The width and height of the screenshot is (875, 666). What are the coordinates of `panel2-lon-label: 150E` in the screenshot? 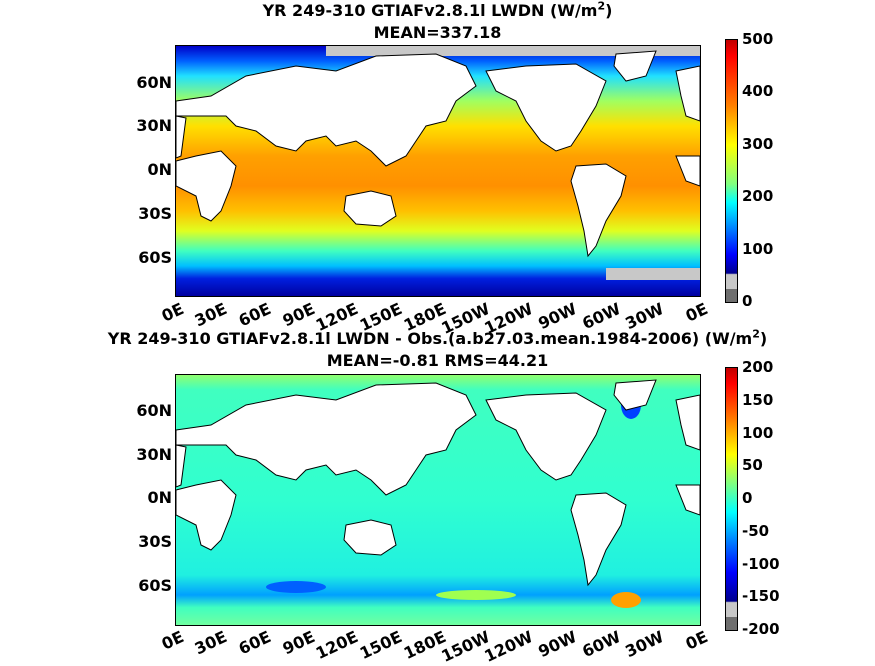 It's located at (380, 645).